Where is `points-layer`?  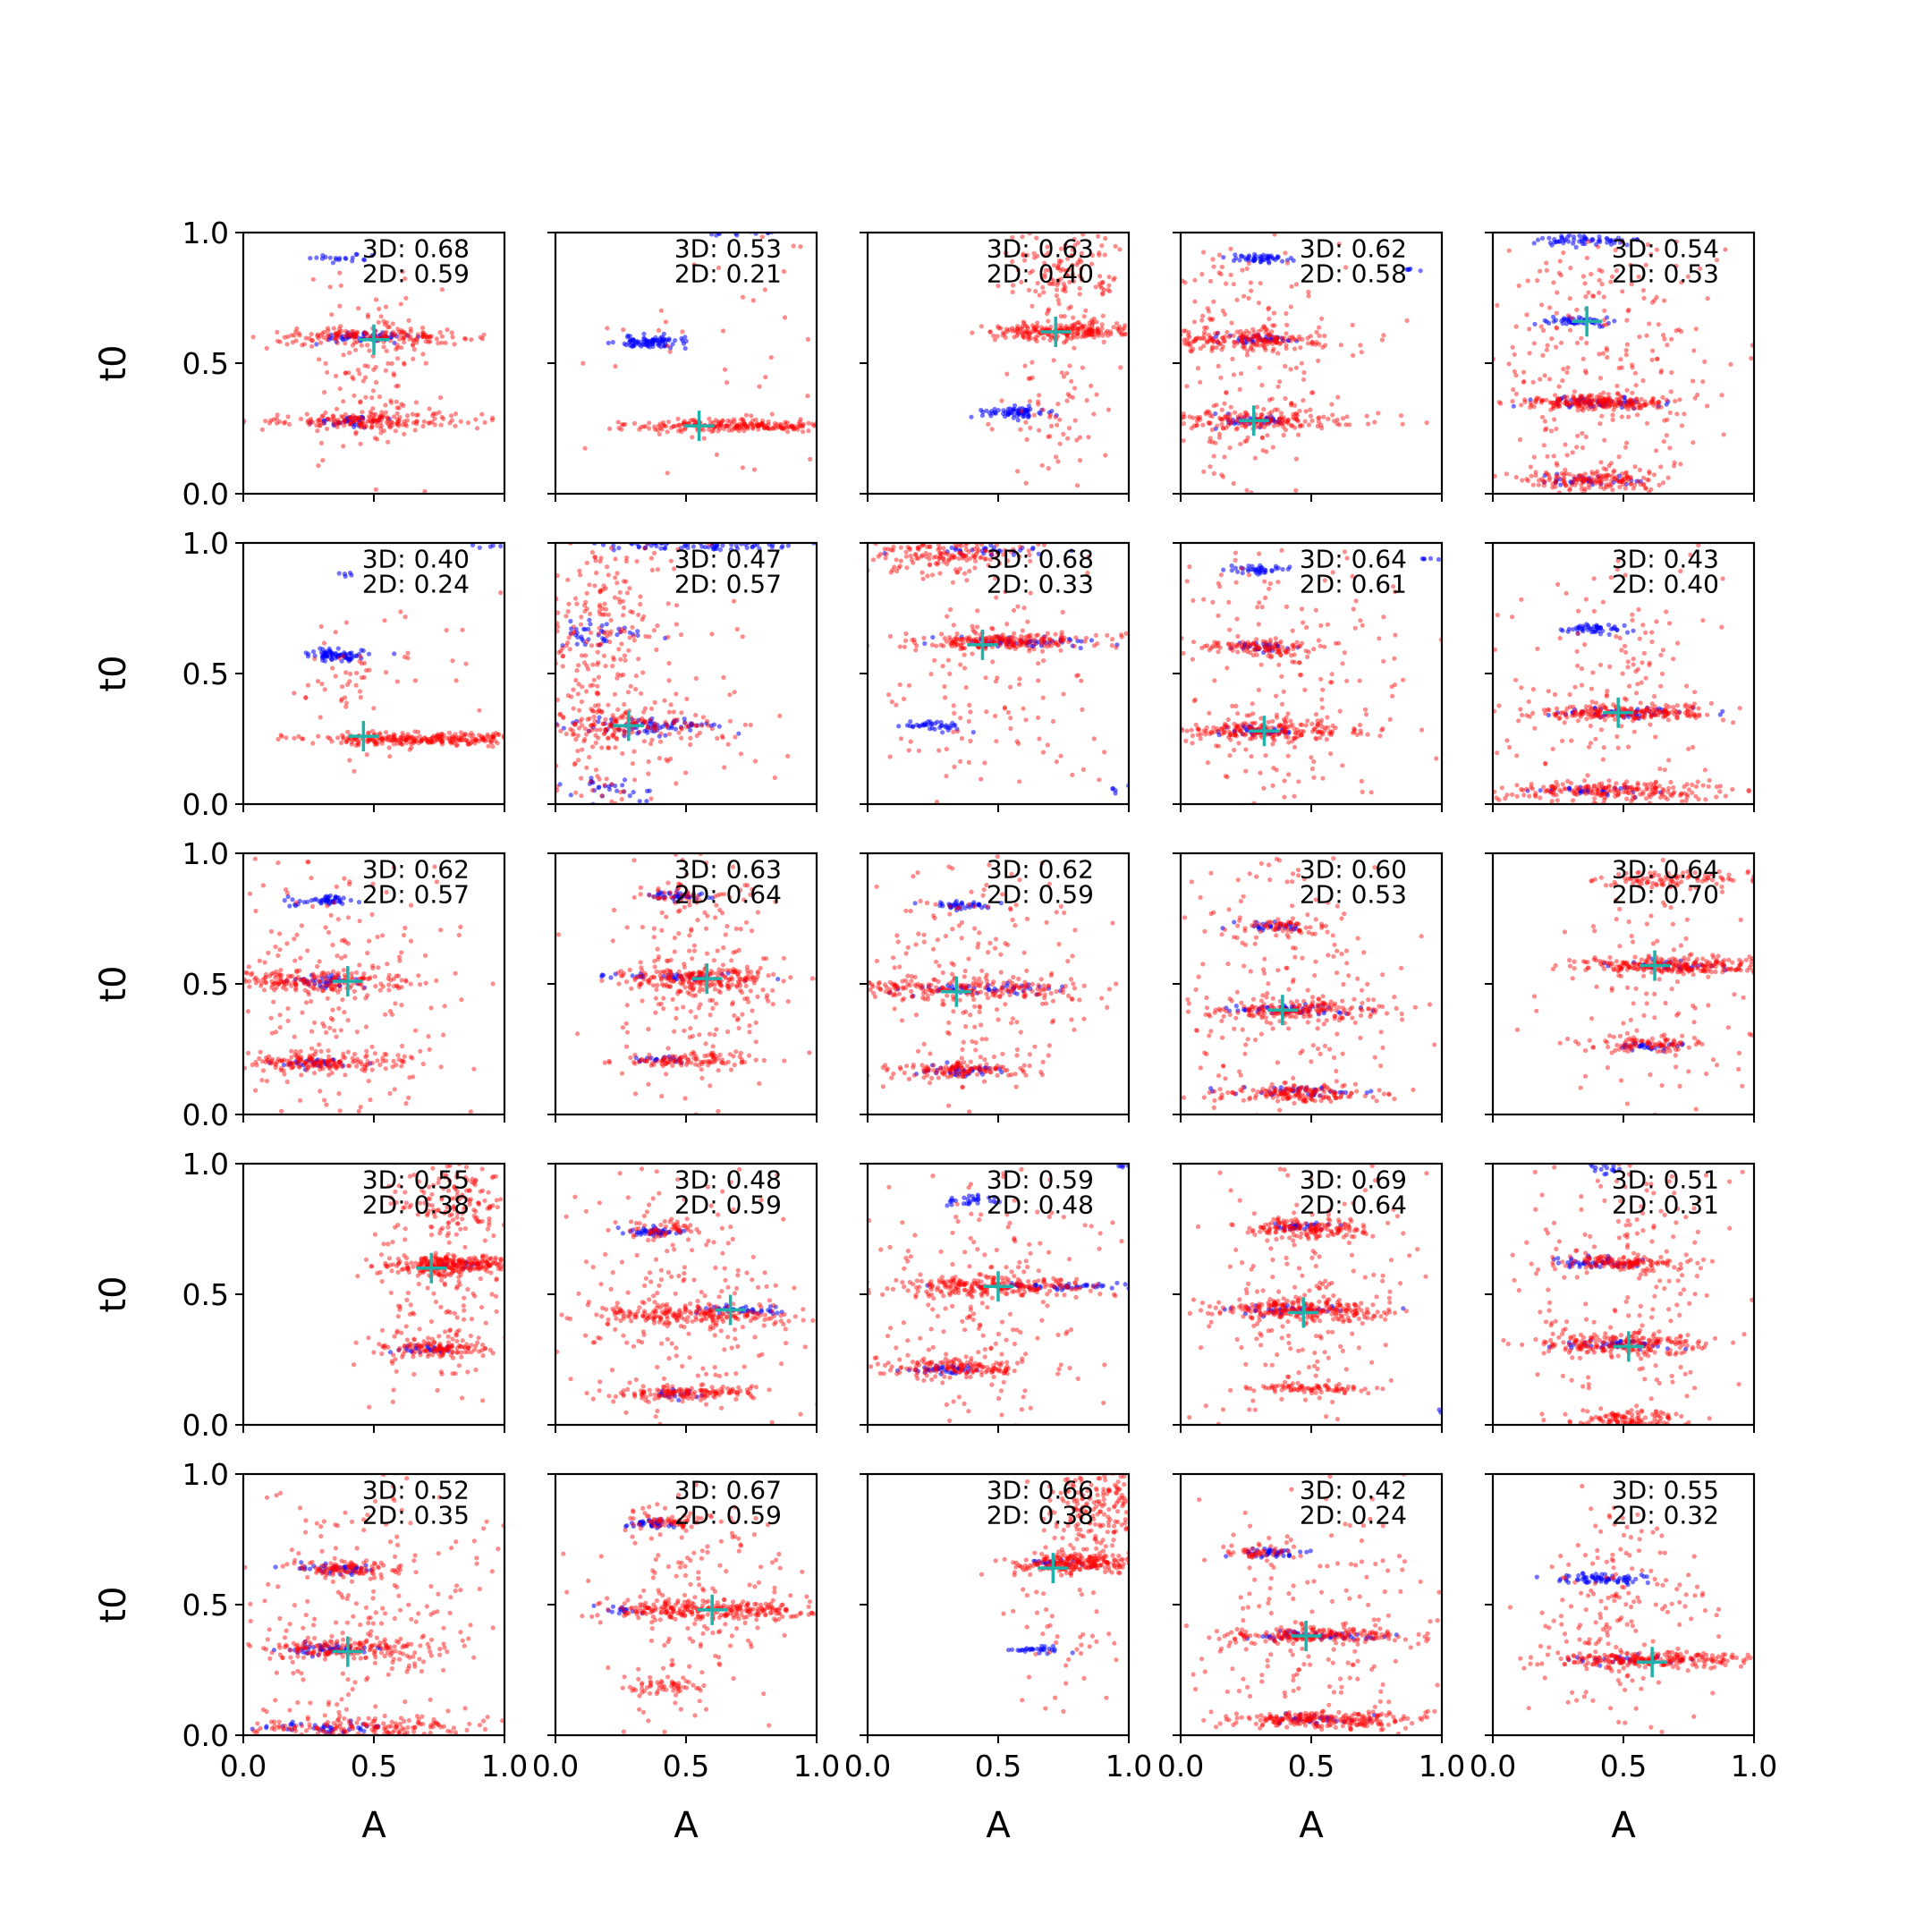
points-layer is located at coordinates (1311, 675).